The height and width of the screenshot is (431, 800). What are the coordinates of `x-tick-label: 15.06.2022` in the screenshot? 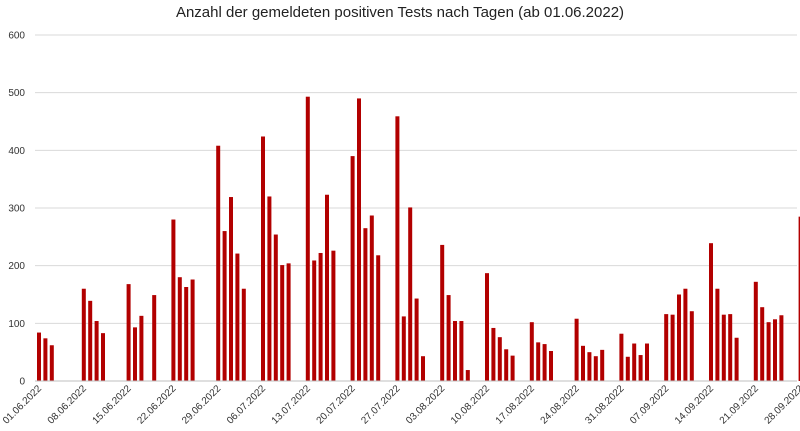 It's located at (112, 404).